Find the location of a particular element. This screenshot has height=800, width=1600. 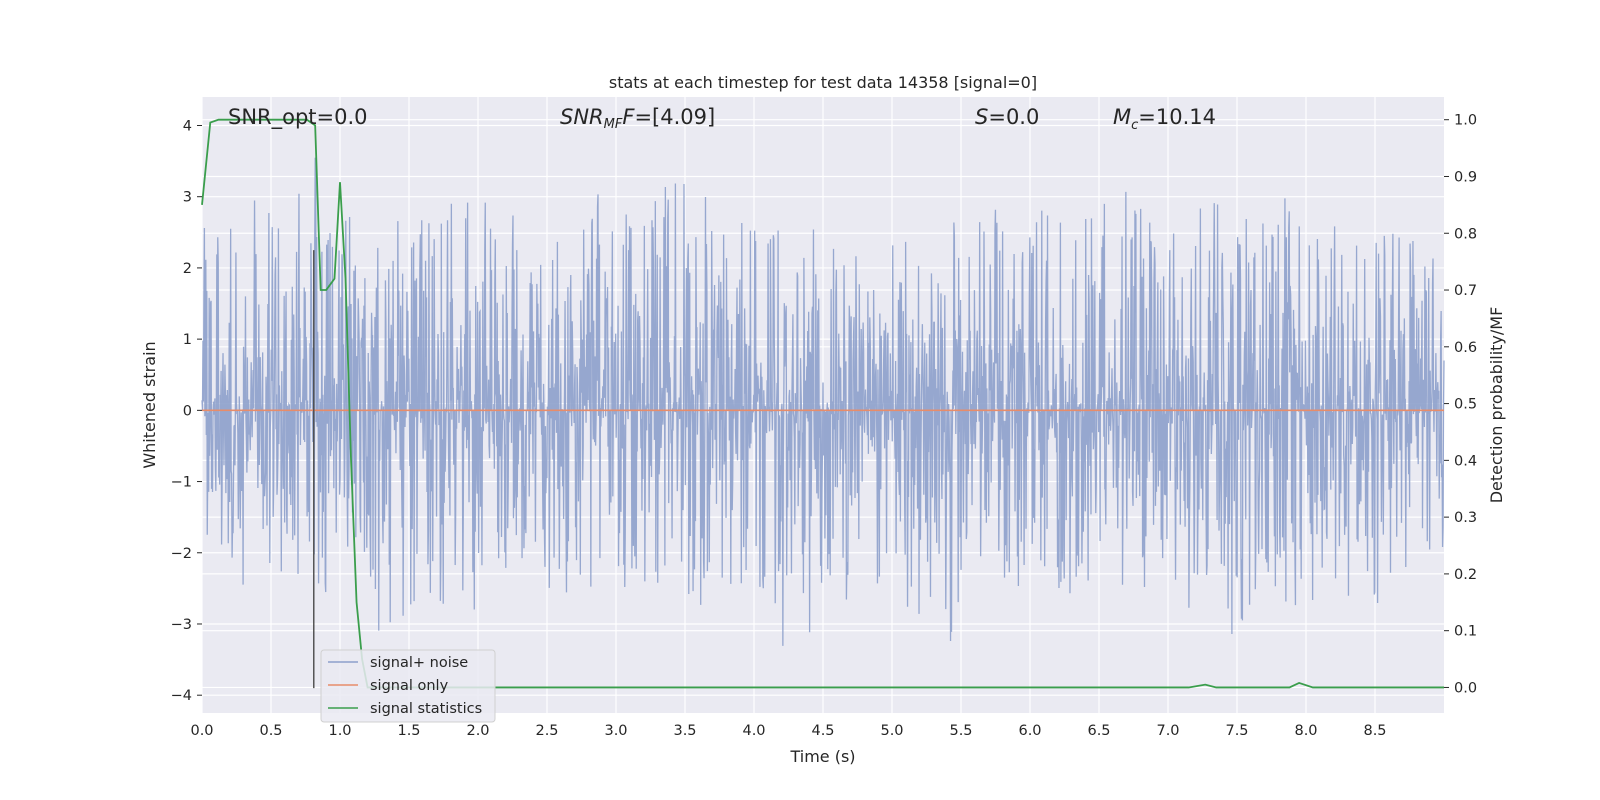

x-tick-label: 0.0 is located at coordinates (201, 731).